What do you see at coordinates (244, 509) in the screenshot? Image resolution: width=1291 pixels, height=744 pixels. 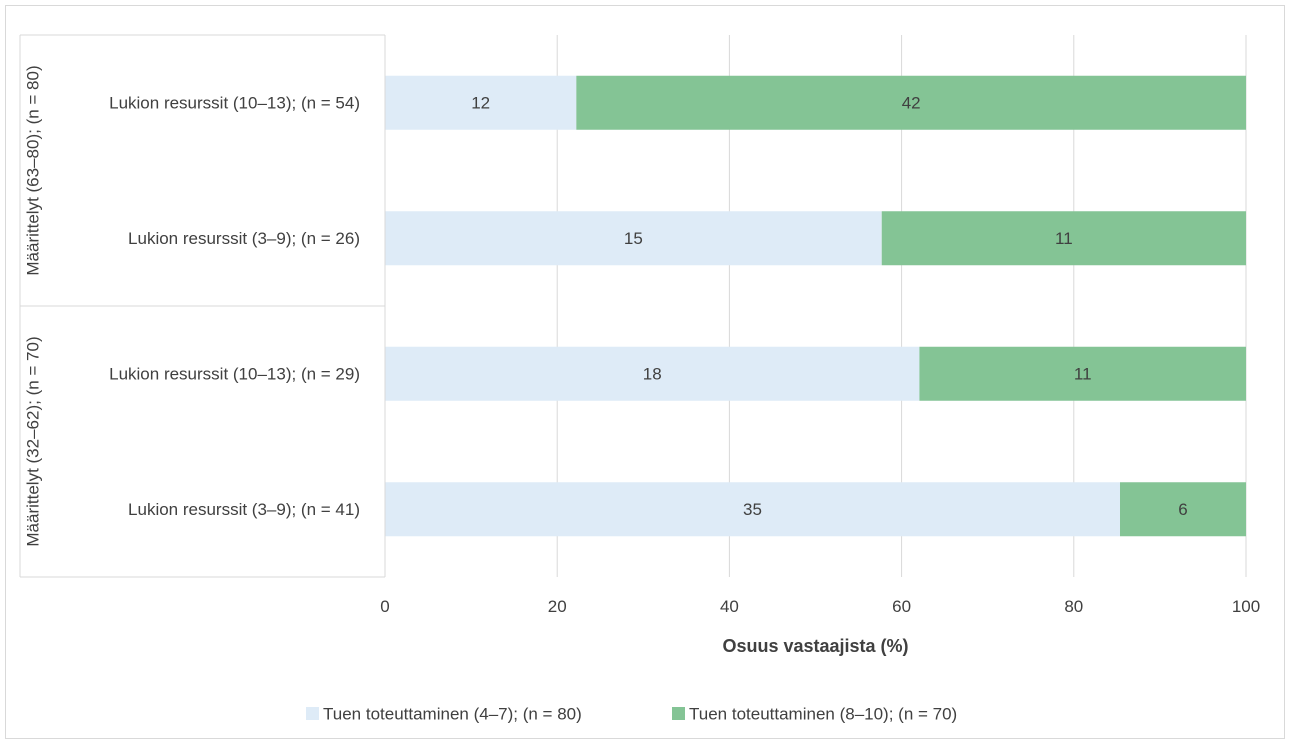 I see `category-label: Lukion resurssit (3–9); (n = 41)` at bounding box center [244, 509].